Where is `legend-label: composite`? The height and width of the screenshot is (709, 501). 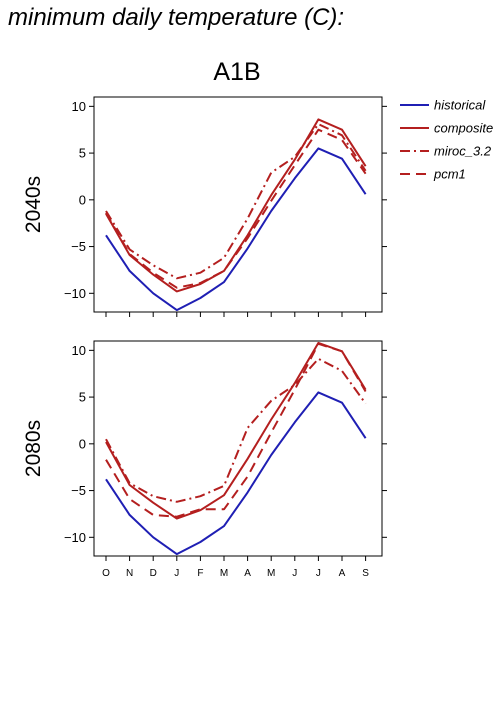
legend-label: composite is located at coordinates (463, 128).